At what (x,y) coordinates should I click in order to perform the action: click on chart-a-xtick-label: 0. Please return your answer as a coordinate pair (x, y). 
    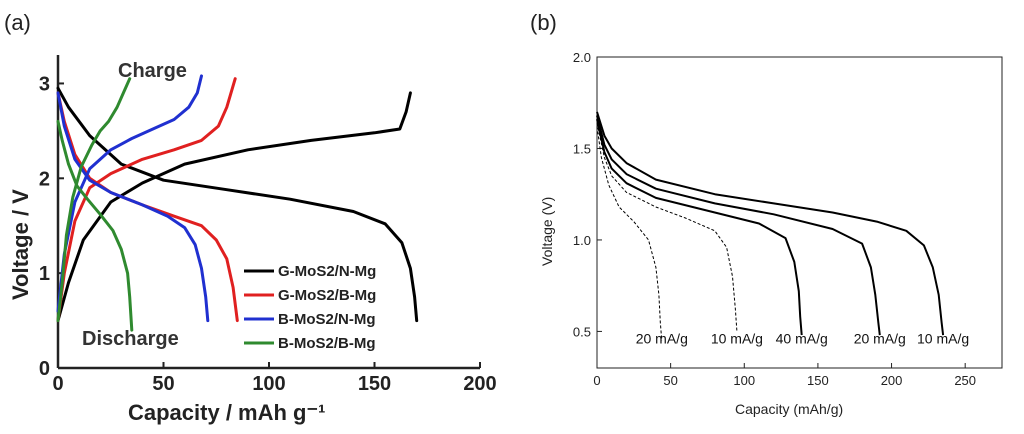
    Looking at the image, I should click on (57, 384).